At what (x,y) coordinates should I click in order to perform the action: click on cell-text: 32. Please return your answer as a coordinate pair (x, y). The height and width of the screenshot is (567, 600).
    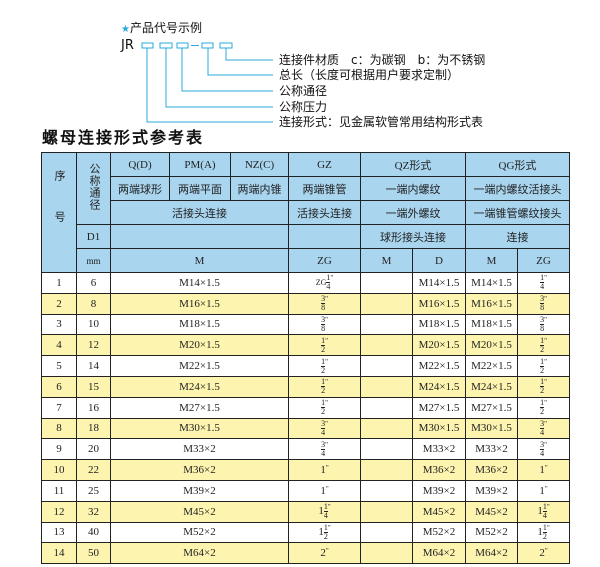
    Looking at the image, I should click on (93, 511).